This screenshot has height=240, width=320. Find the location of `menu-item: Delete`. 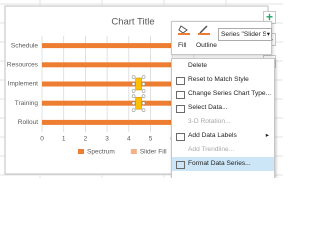

menu-item: Delete is located at coordinates (223, 66).